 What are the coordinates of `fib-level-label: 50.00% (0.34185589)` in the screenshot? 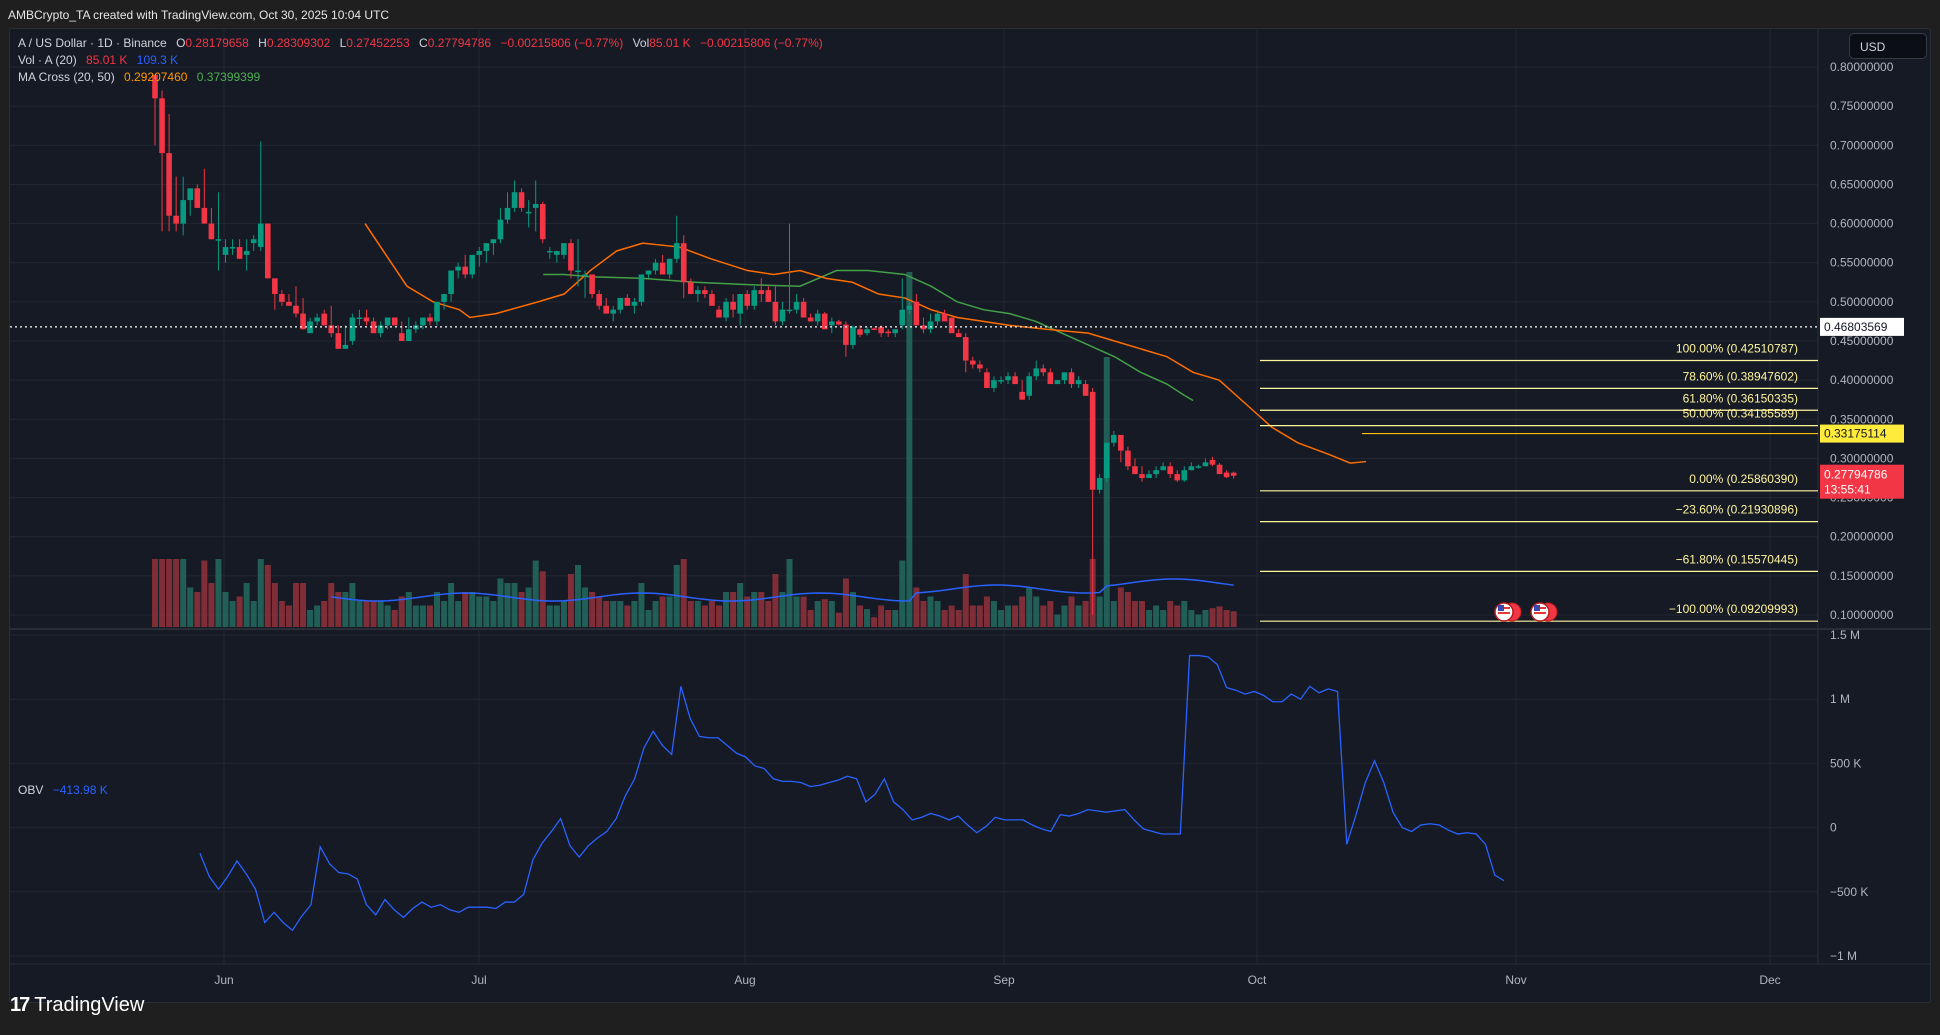 It's located at (1740, 414).